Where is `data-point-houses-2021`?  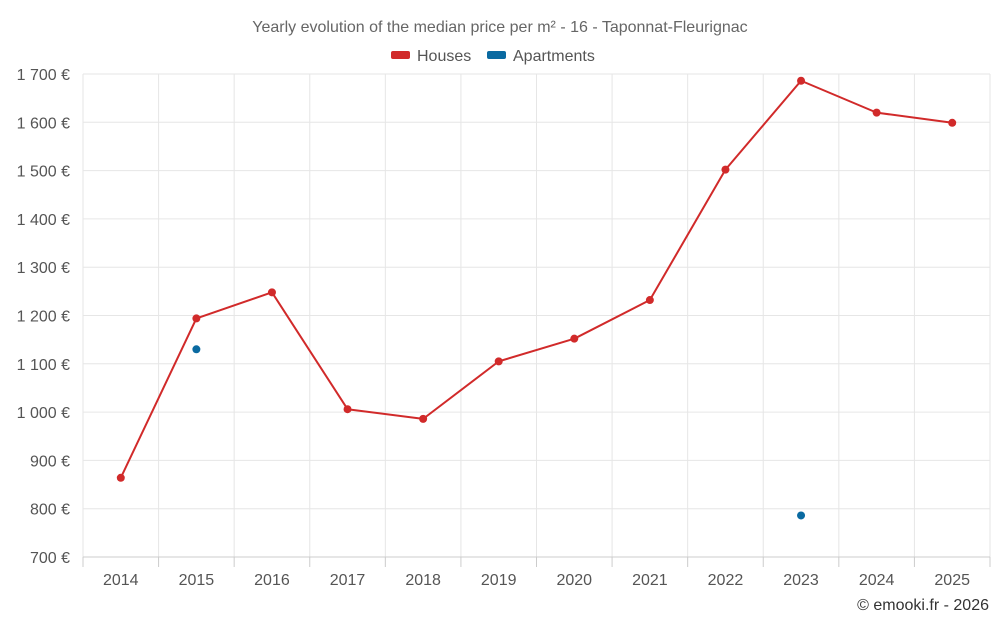
data-point-houses-2021 is located at coordinates (649, 300).